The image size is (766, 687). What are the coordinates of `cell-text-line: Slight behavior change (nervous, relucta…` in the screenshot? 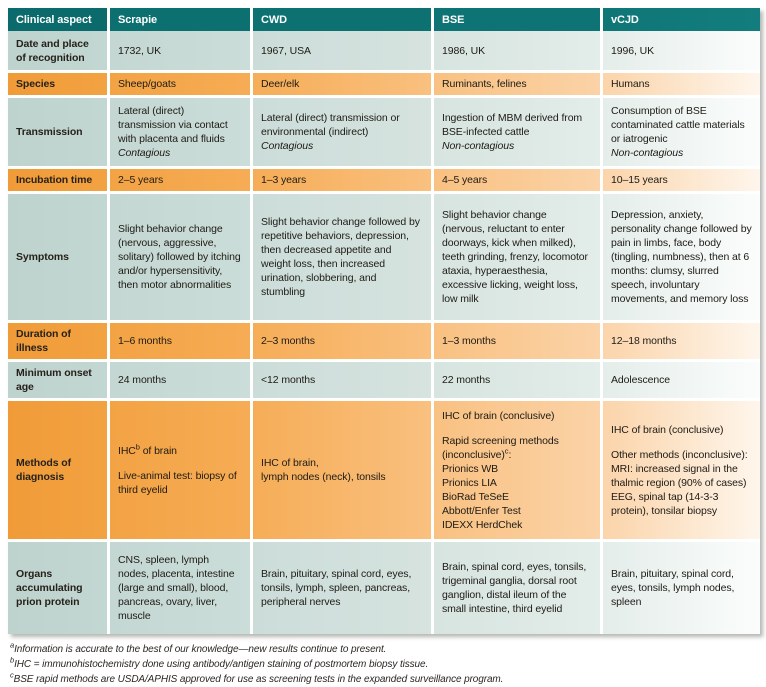 It's located at (515, 257).